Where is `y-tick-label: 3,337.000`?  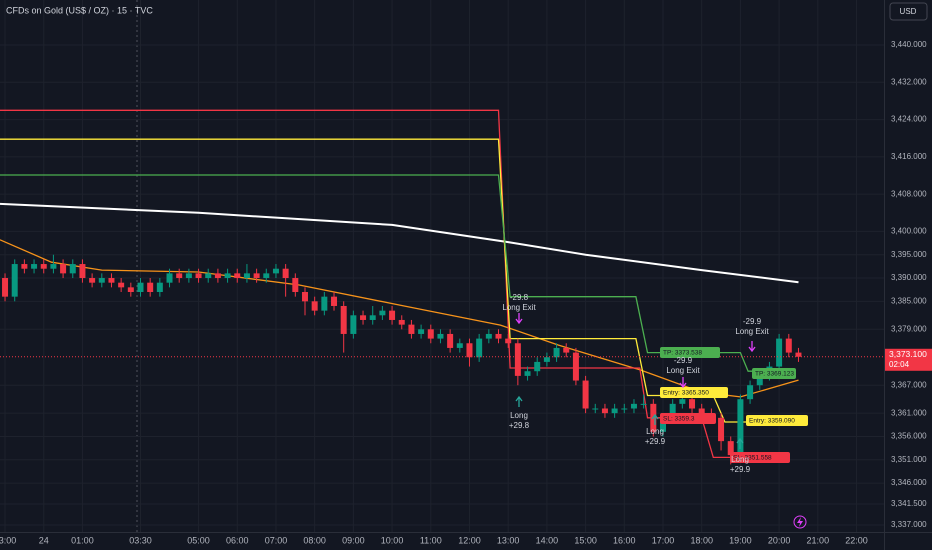 y-tick-label: 3,337.000 is located at coordinates (909, 524).